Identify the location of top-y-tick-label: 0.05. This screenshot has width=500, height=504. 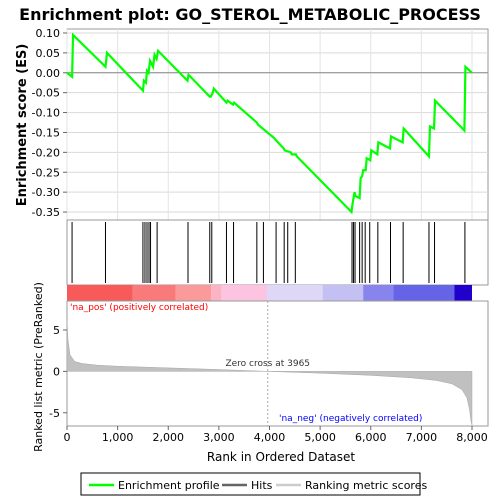
(48, 53).